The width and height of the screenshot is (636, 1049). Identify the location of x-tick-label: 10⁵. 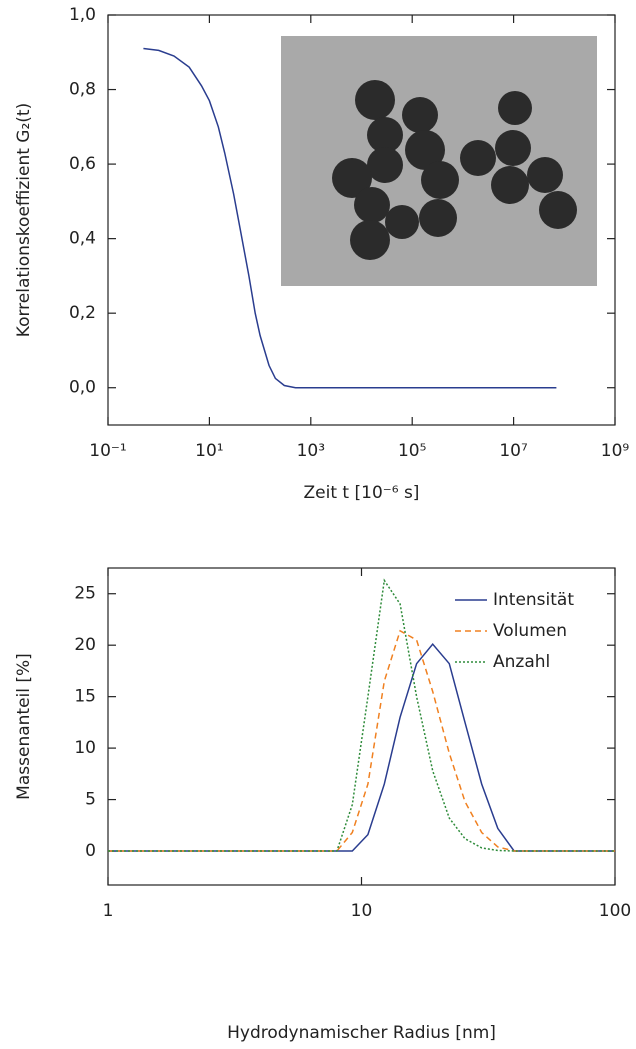
(412, 451).